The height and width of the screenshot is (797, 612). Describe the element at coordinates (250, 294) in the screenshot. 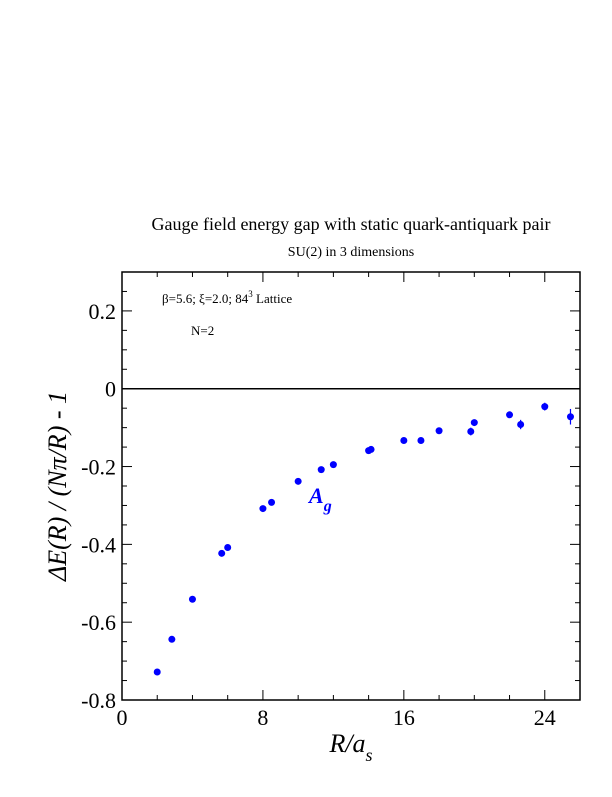

I see `lattice-superscript: 3` at that location.